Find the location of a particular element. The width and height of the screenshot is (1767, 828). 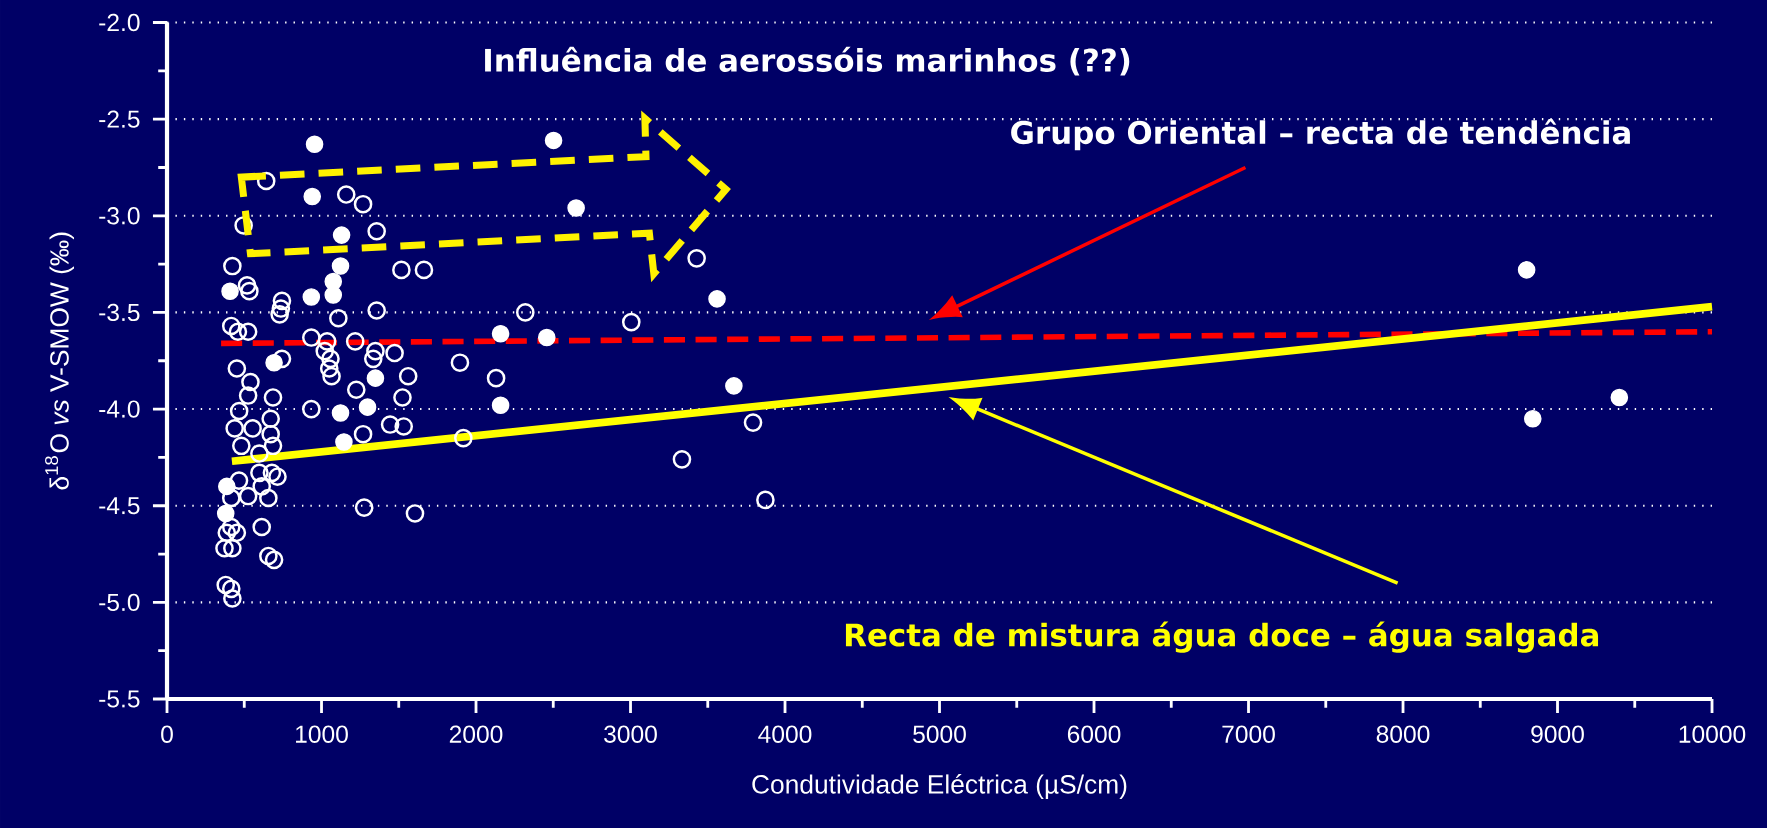

y-tick-label: -3.5 is located at coordinates (119, 312).